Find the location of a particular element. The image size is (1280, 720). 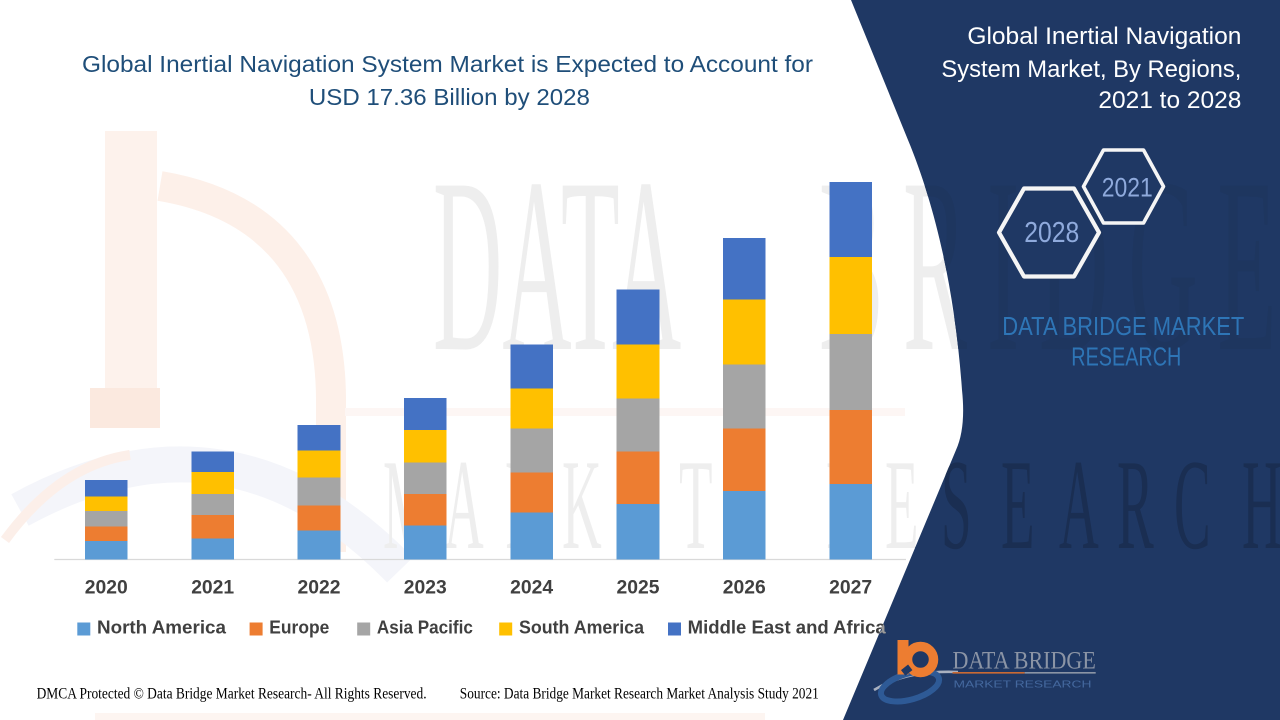

svg-text: South America is located at coordinates (582, 628).